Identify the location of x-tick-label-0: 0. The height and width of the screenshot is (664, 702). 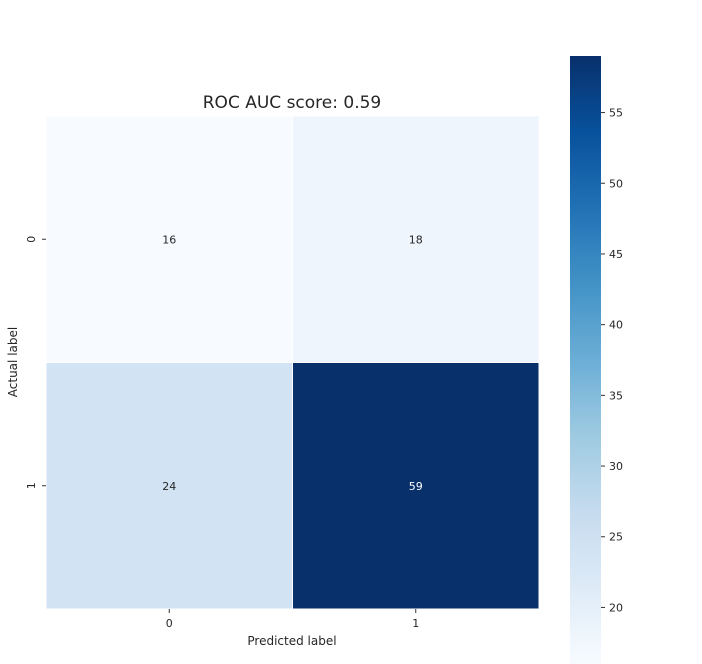
(169, 623).